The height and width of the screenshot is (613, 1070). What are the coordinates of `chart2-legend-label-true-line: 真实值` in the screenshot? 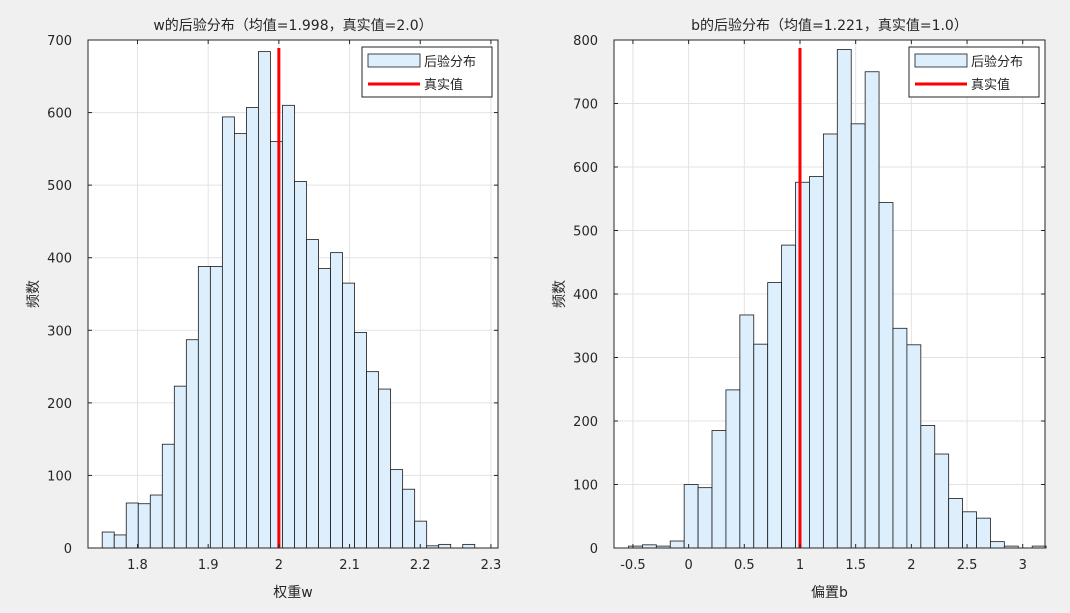 It's located at (990, 85).